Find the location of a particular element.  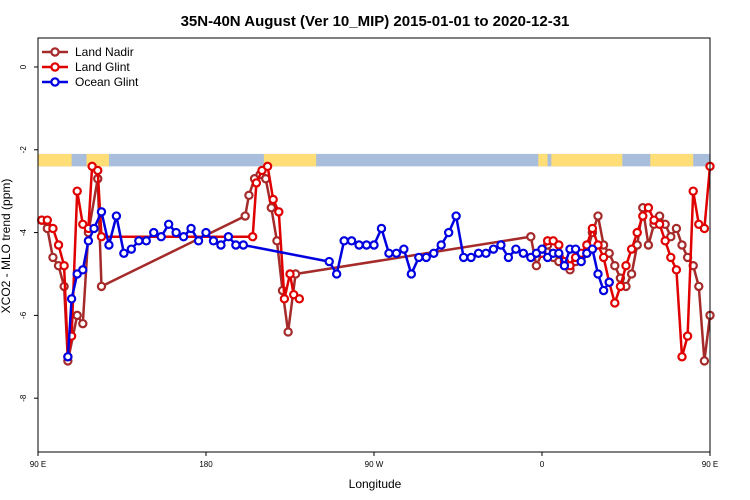

y-tick-label: -4 is located at coordinates (23, 232).